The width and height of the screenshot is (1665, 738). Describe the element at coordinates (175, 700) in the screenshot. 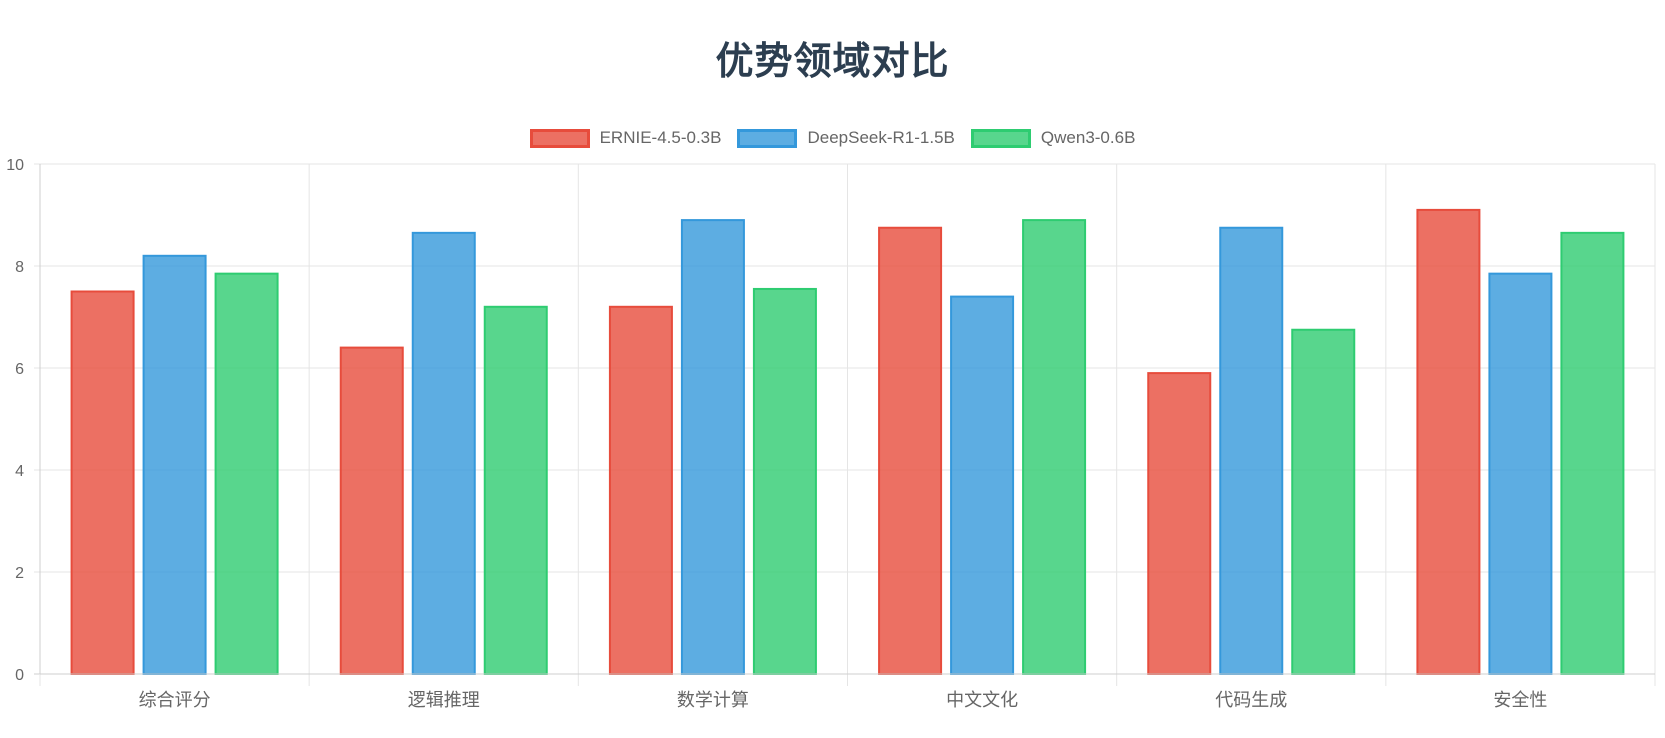

I see `x-tick-label: 综合评分` at that location.